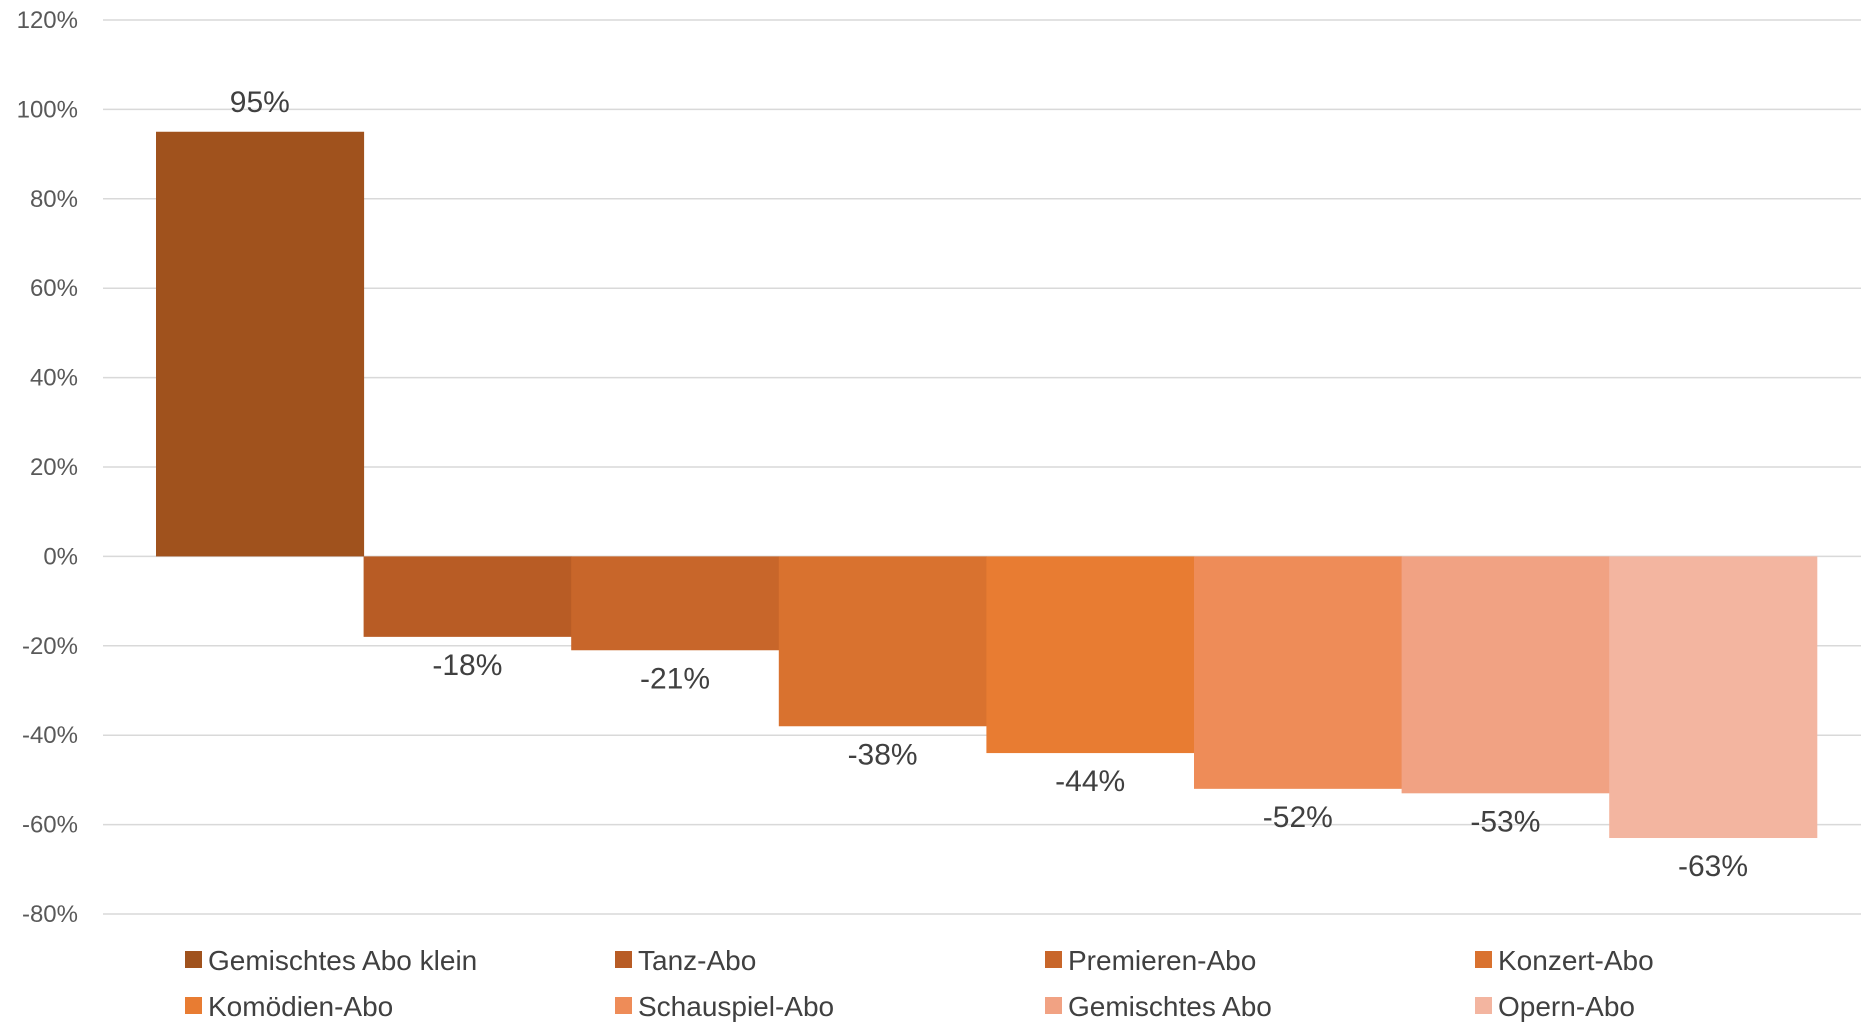  I want to click on legend-item: Premieren-Abo, so click(1150, 960).